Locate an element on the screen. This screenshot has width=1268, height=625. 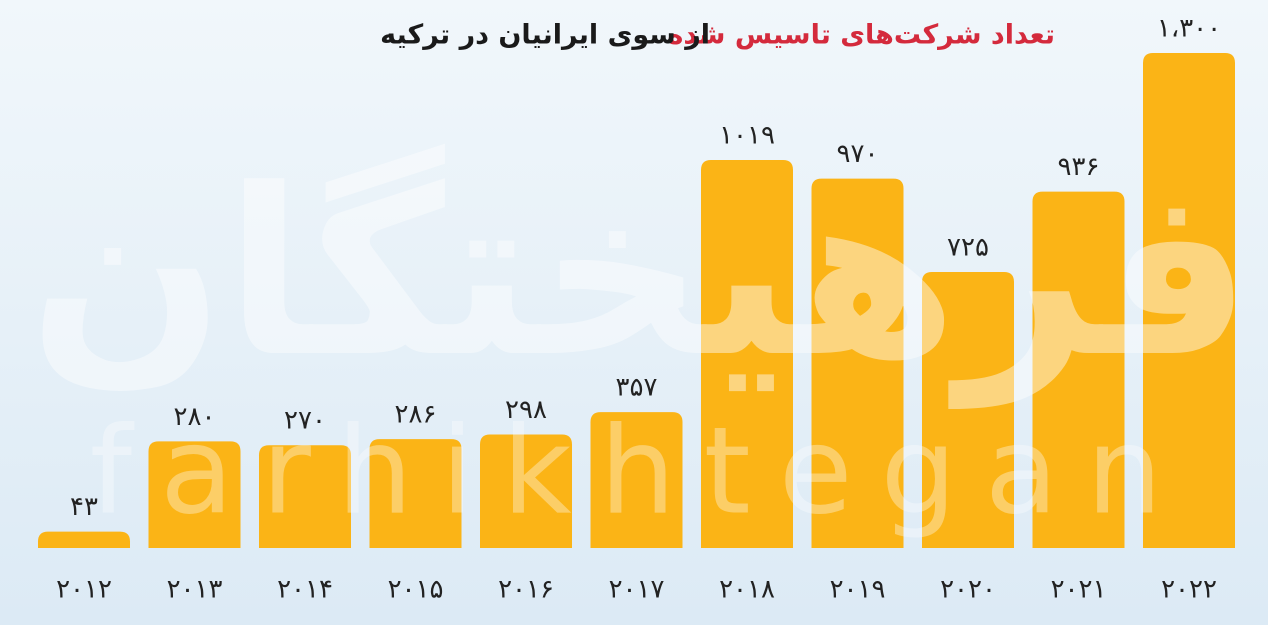
value-label: ۱۰۱۹ is located at coordinates (747, 135).